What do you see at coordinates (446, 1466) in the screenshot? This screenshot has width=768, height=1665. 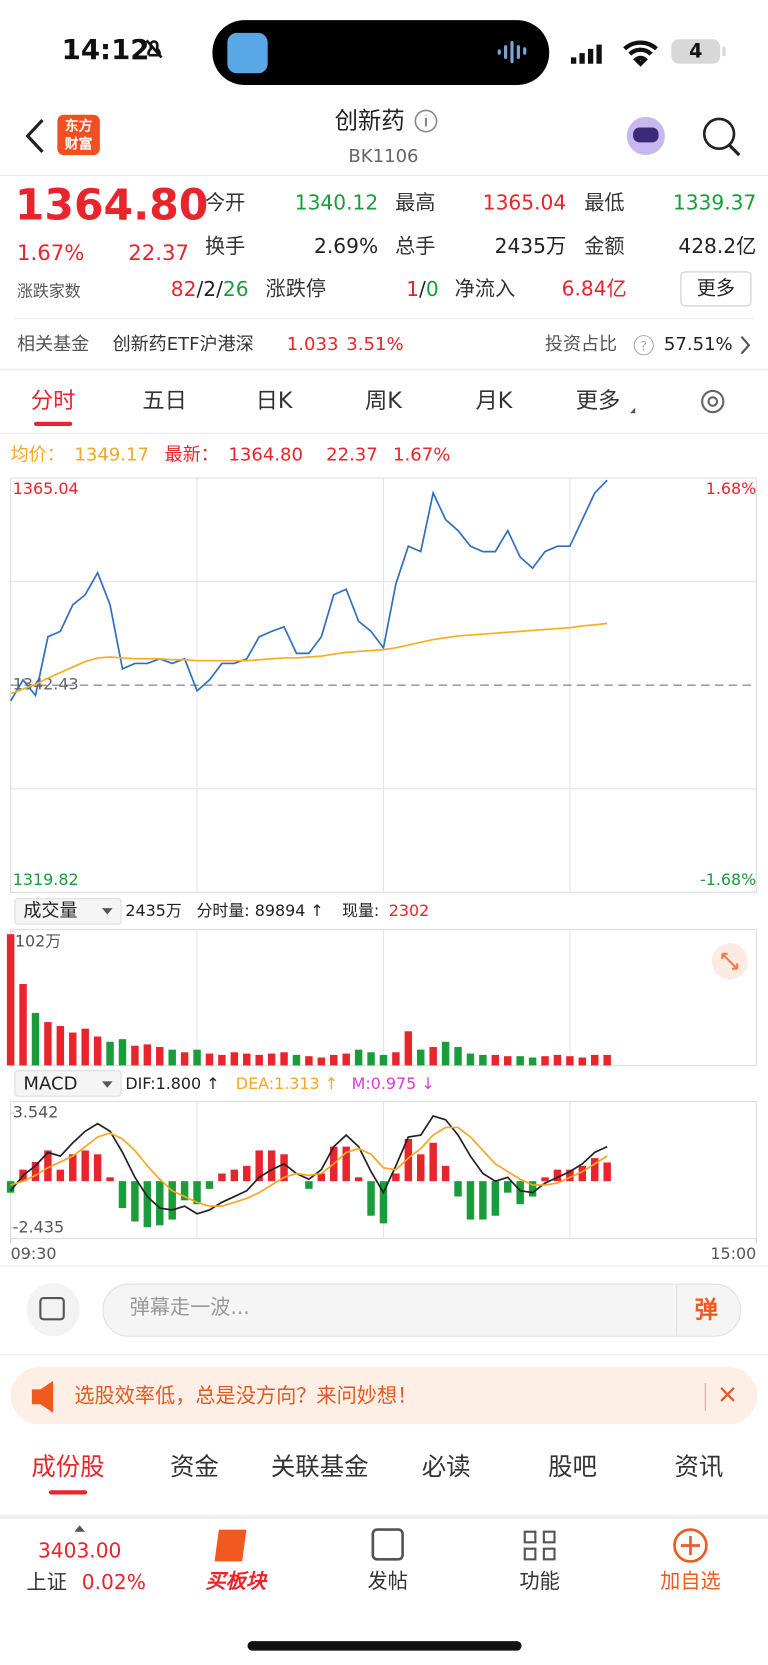 I see `sub-tab: 必读` at bounding box center [446, 1466].